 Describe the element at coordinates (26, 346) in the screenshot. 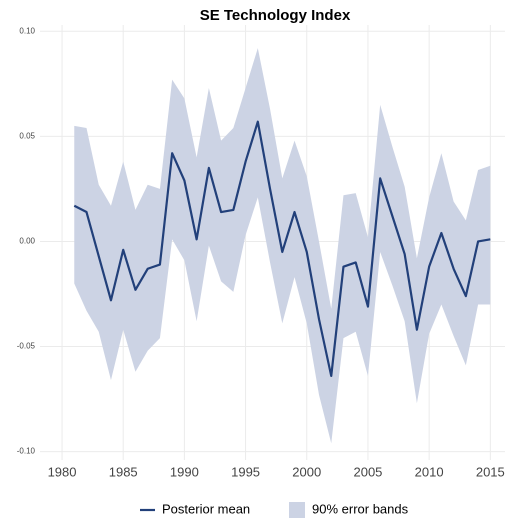

I see `y-tick-label: -0.05` at that location.